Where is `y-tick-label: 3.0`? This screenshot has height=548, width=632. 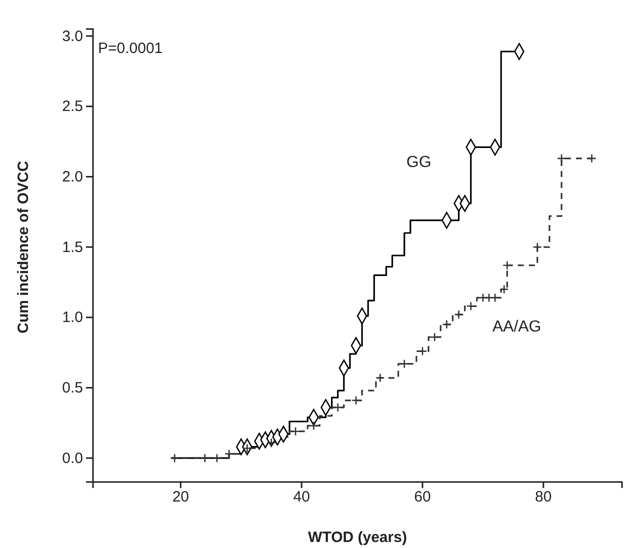
y-tick-label: 3.0 is located at coordinates (72, 36).